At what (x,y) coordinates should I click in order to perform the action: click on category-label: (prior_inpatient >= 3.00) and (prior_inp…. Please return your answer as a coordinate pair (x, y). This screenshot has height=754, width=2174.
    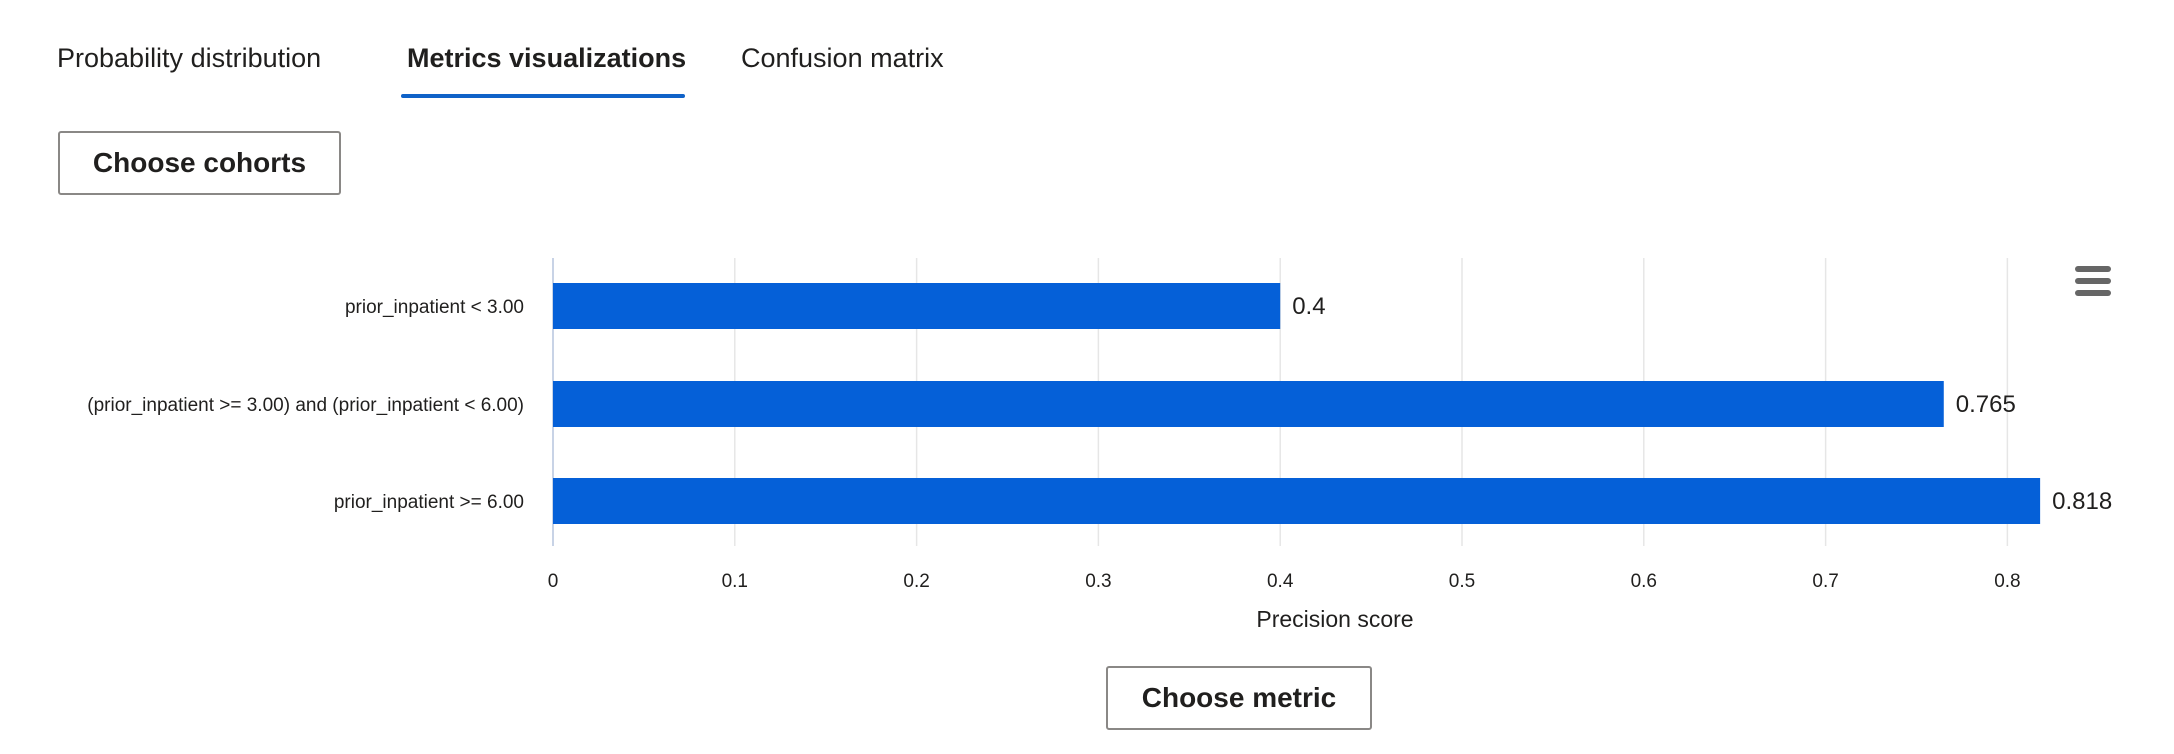
    Looking at the image, I should click on (305, 405).